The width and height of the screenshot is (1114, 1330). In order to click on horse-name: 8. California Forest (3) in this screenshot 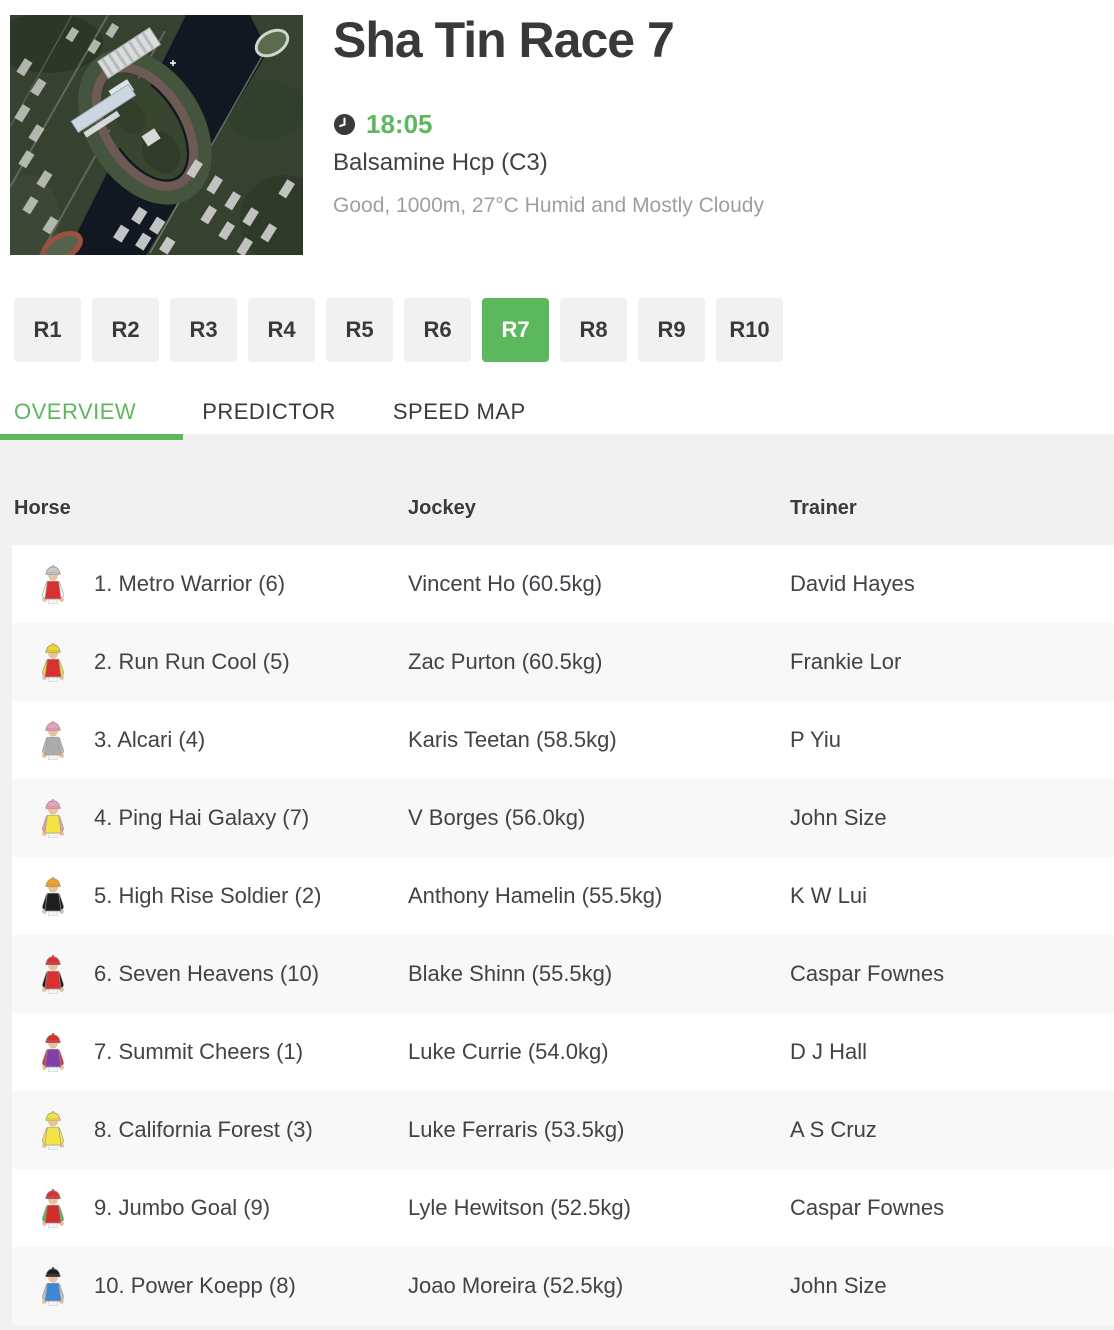, I will do `click(203, 1129)`.